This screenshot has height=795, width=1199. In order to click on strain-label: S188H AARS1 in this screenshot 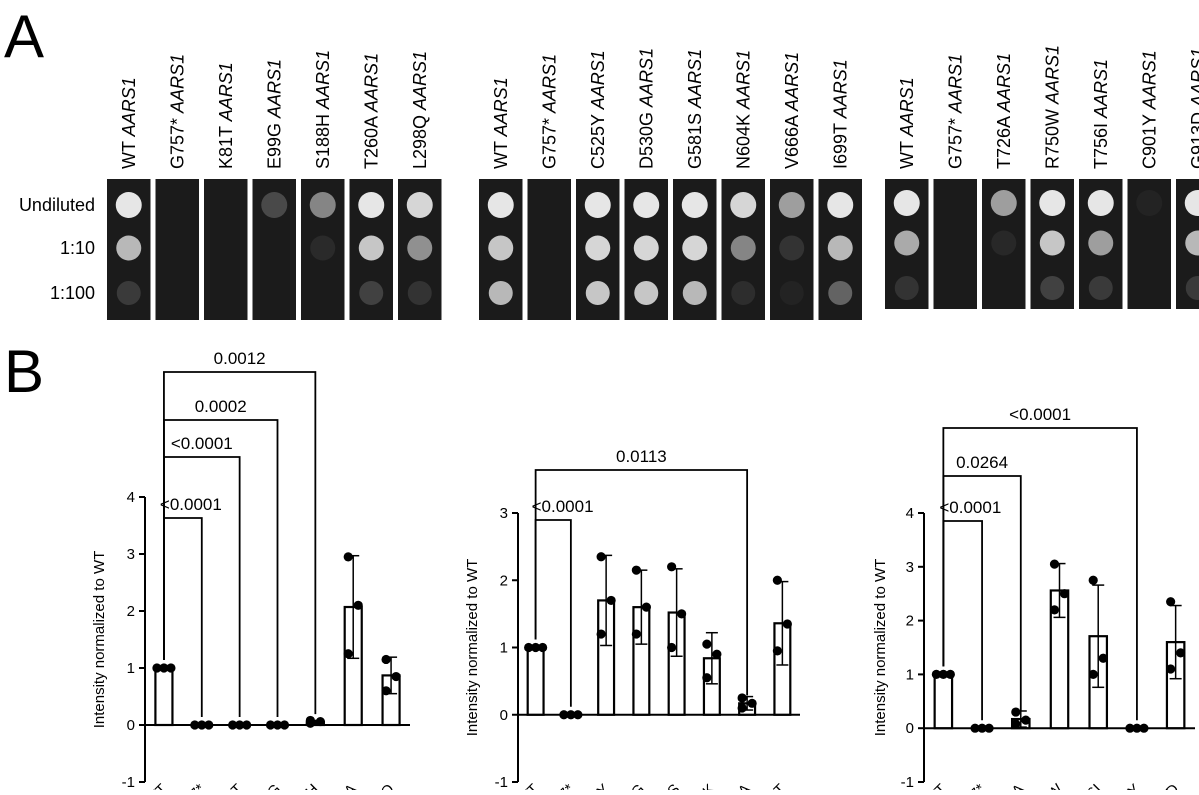, I will do `click(323, 109)`.